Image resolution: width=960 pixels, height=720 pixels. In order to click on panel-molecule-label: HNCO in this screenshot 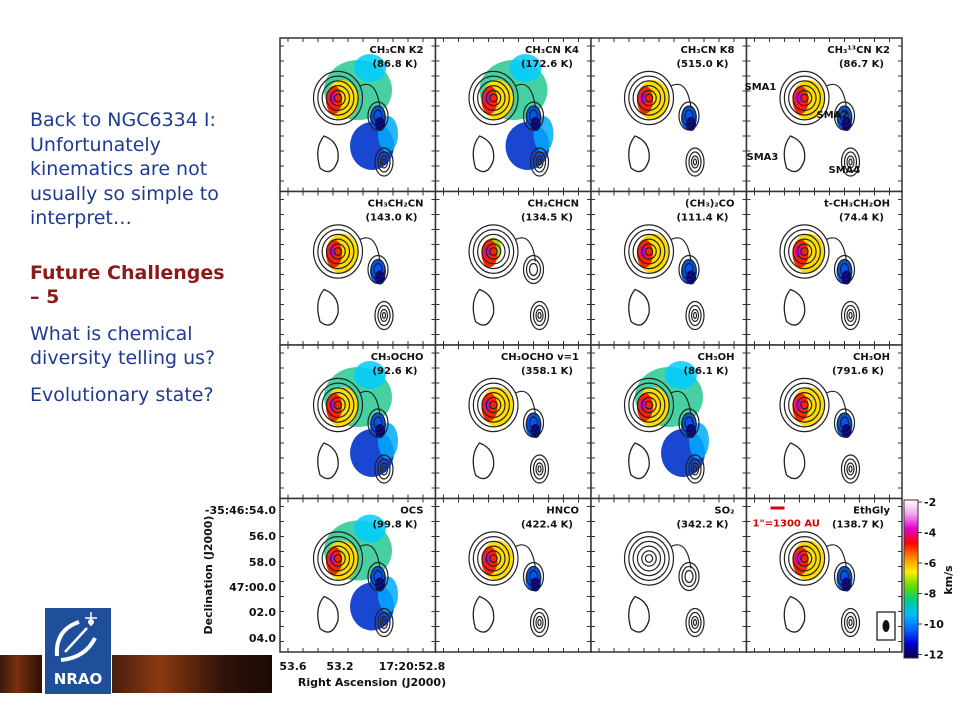, I will do `click(562, 511)`.